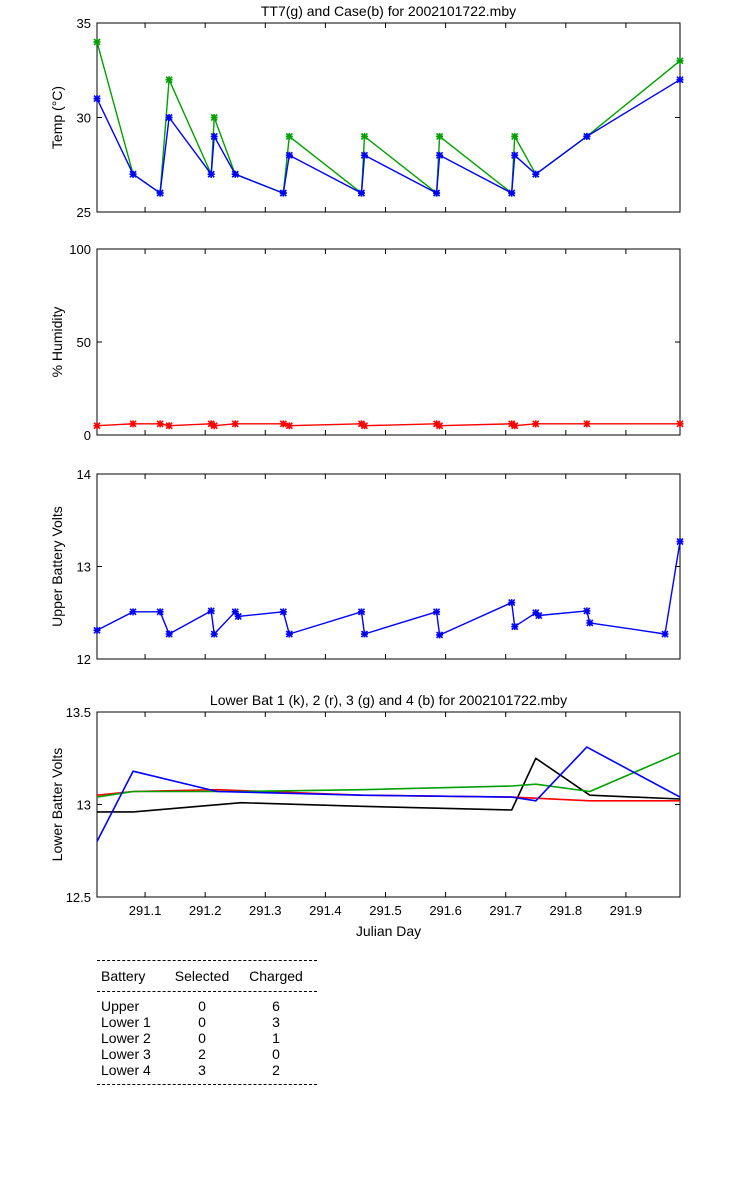  What do you see at coordinates (84, 23) in the screenshot?
I see `y-tick-label: 35` at bounding box center [84, 23].